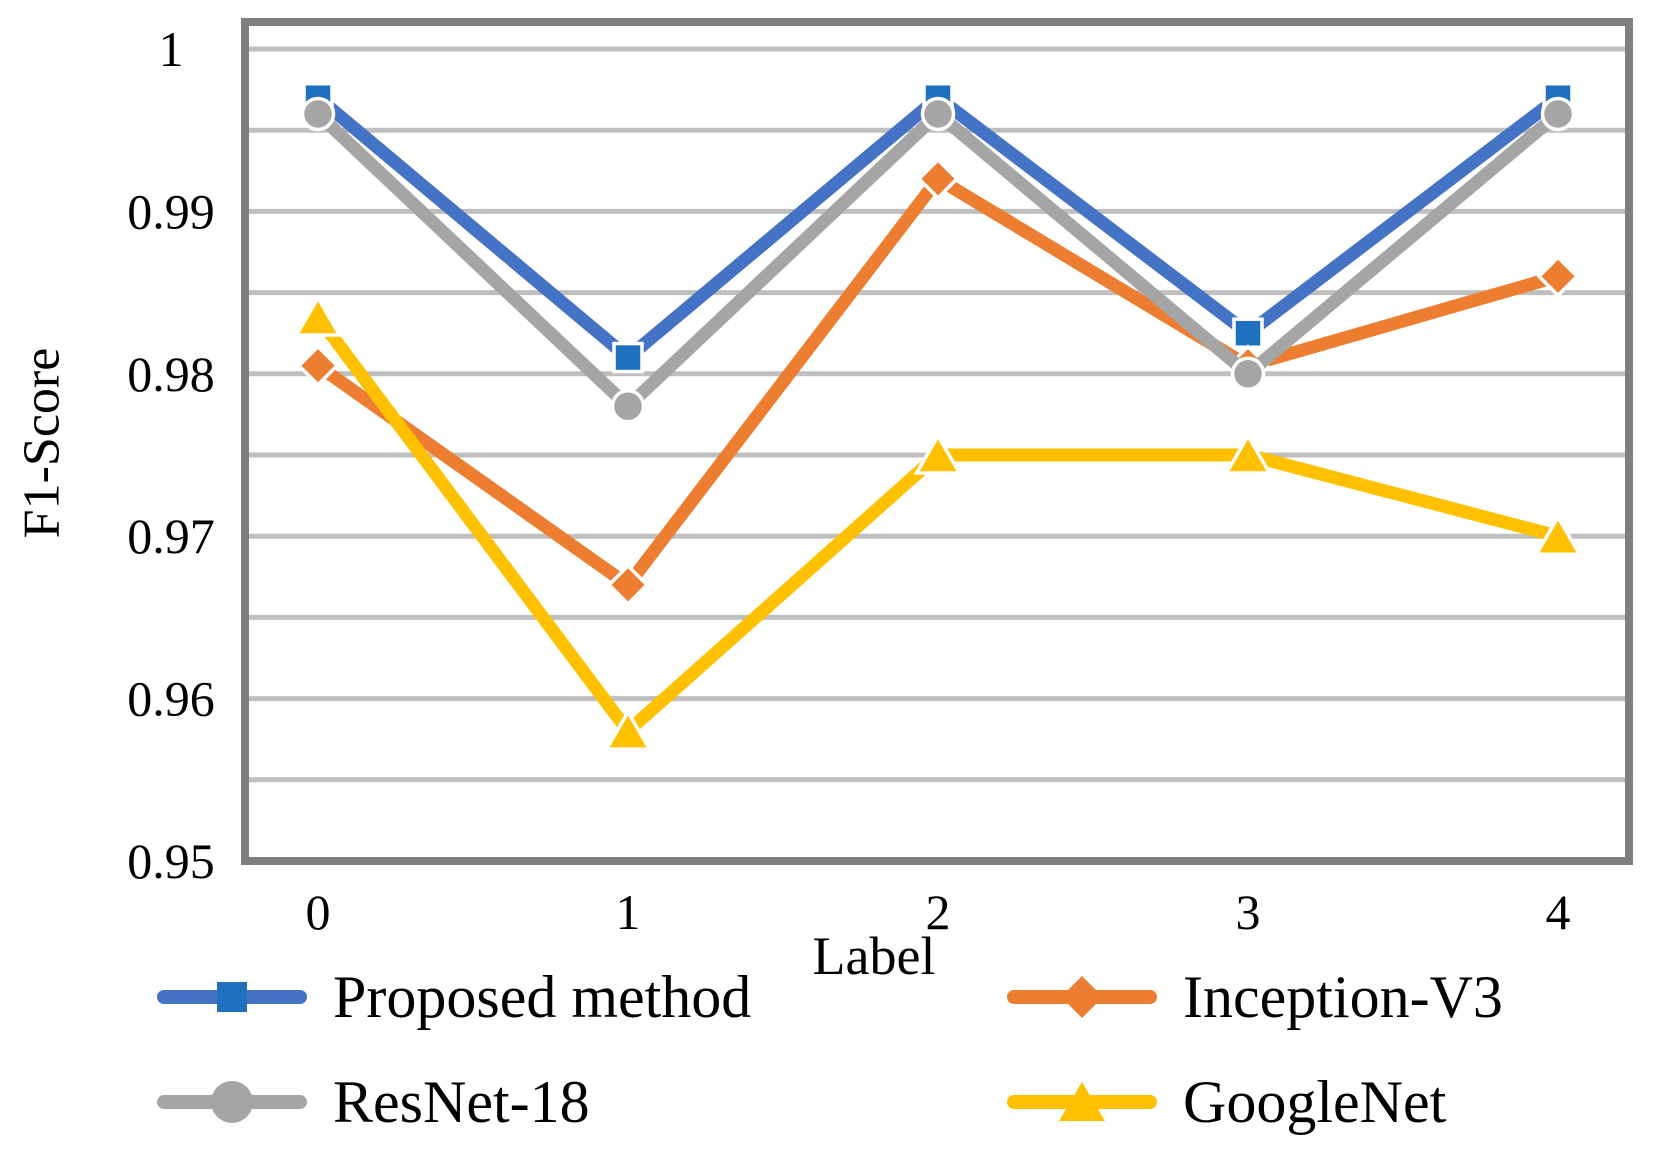  Describe the element at coordinates (542, 997) in the screenshot. I see `legend-label: Proposed method` at that location.